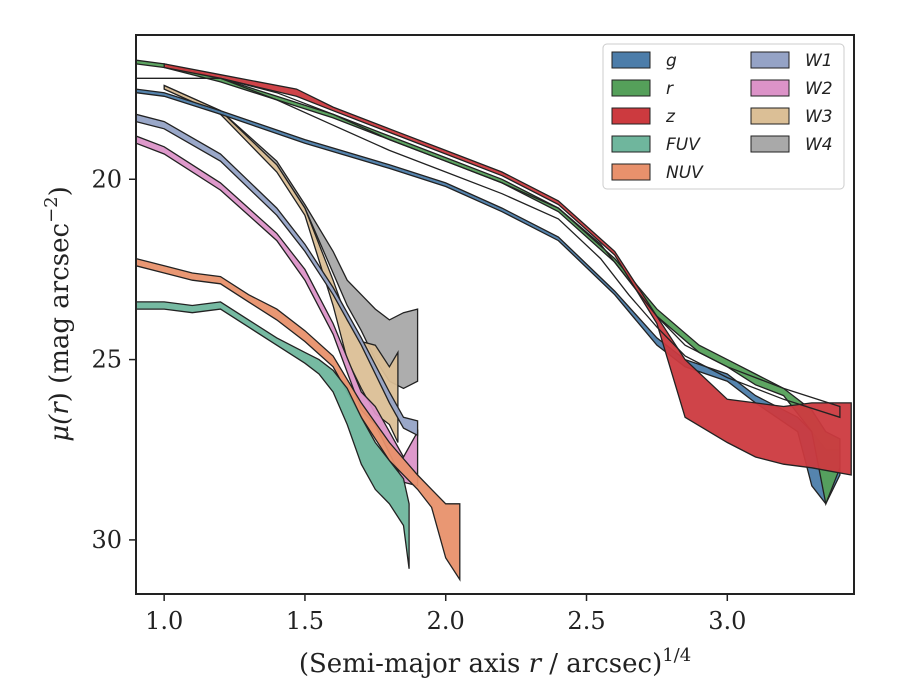 Image resolution: width=900 pixels, height=700 pixels. Describe the element at coordinates (819, 117) in the screenshot. I see `legend-label-w3: W3` at that location.